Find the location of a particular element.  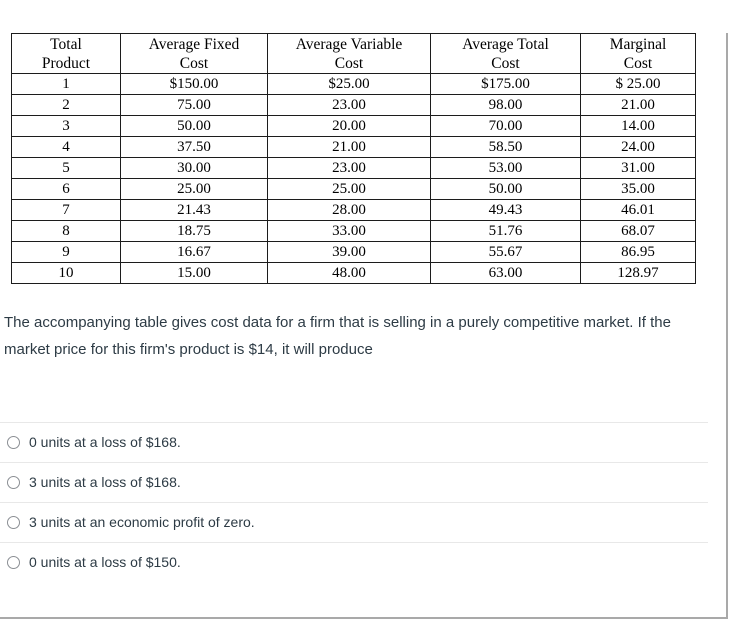

table-cell: 10 is located at coordinates (66, 273).